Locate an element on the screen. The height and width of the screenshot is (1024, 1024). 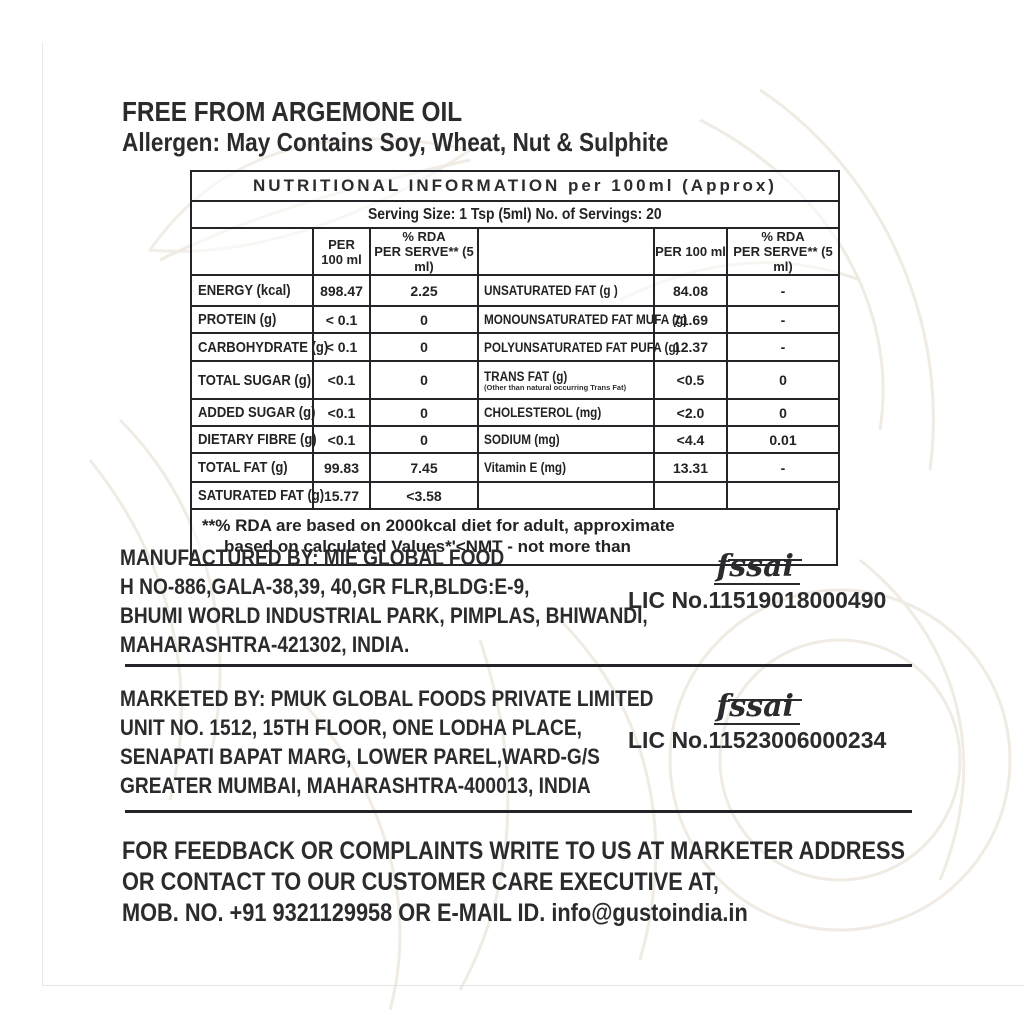
nutrient-name: ADDED SUGAR (g) is located at coordinates (257, 412).